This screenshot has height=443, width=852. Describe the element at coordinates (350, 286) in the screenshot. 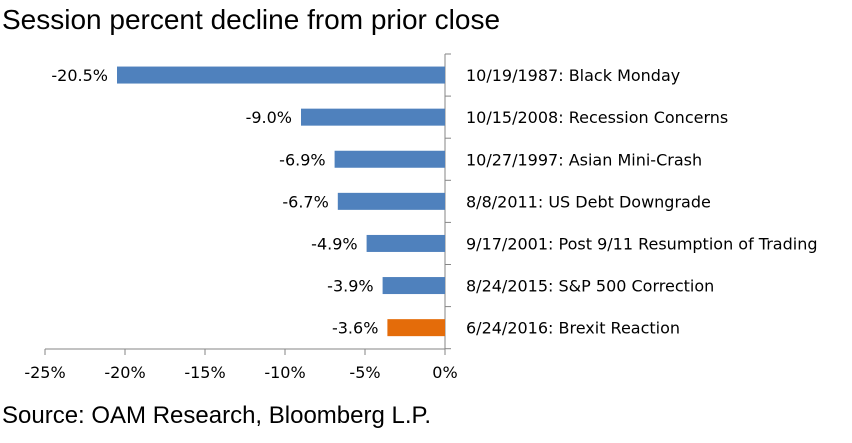

I see `data-label: -3.9%` at that location.